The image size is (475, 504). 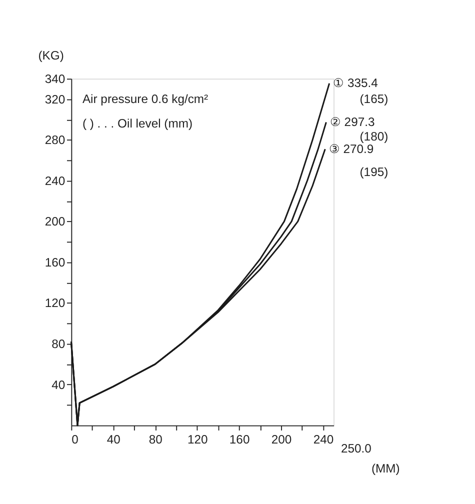 I want to click on x-tick-label: 240, so click(x=323, y=439).